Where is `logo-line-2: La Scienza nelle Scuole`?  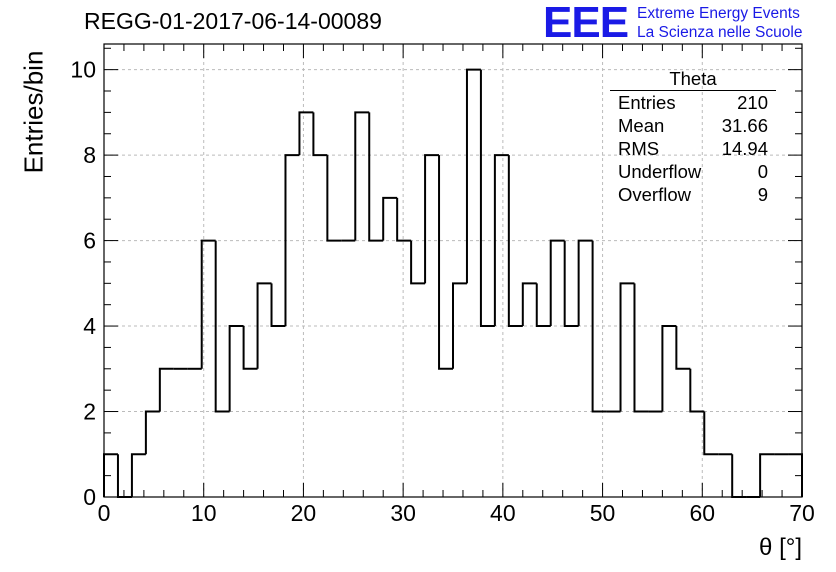 logo-line-2: La Scienza nelle Scuole is located at coordinates (720, 32).